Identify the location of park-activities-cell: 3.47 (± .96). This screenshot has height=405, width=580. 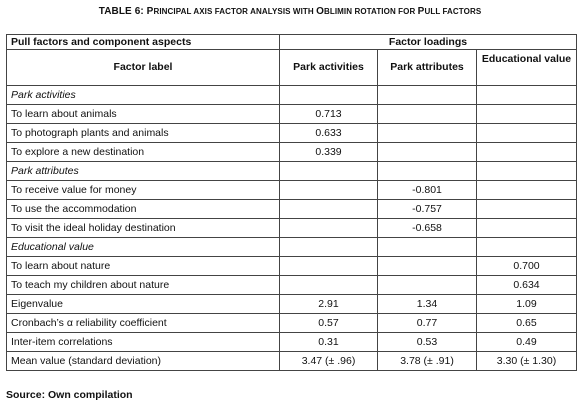
(328, 361).